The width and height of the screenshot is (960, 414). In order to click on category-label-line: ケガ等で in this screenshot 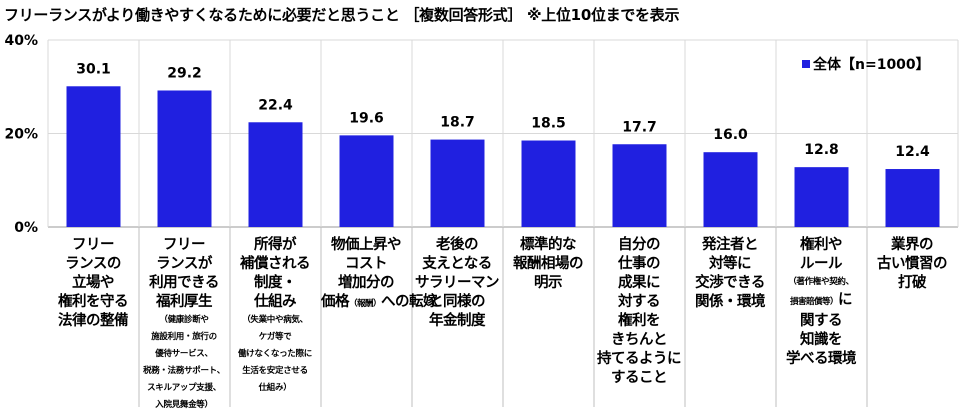, I will do `click(275, 337)`.